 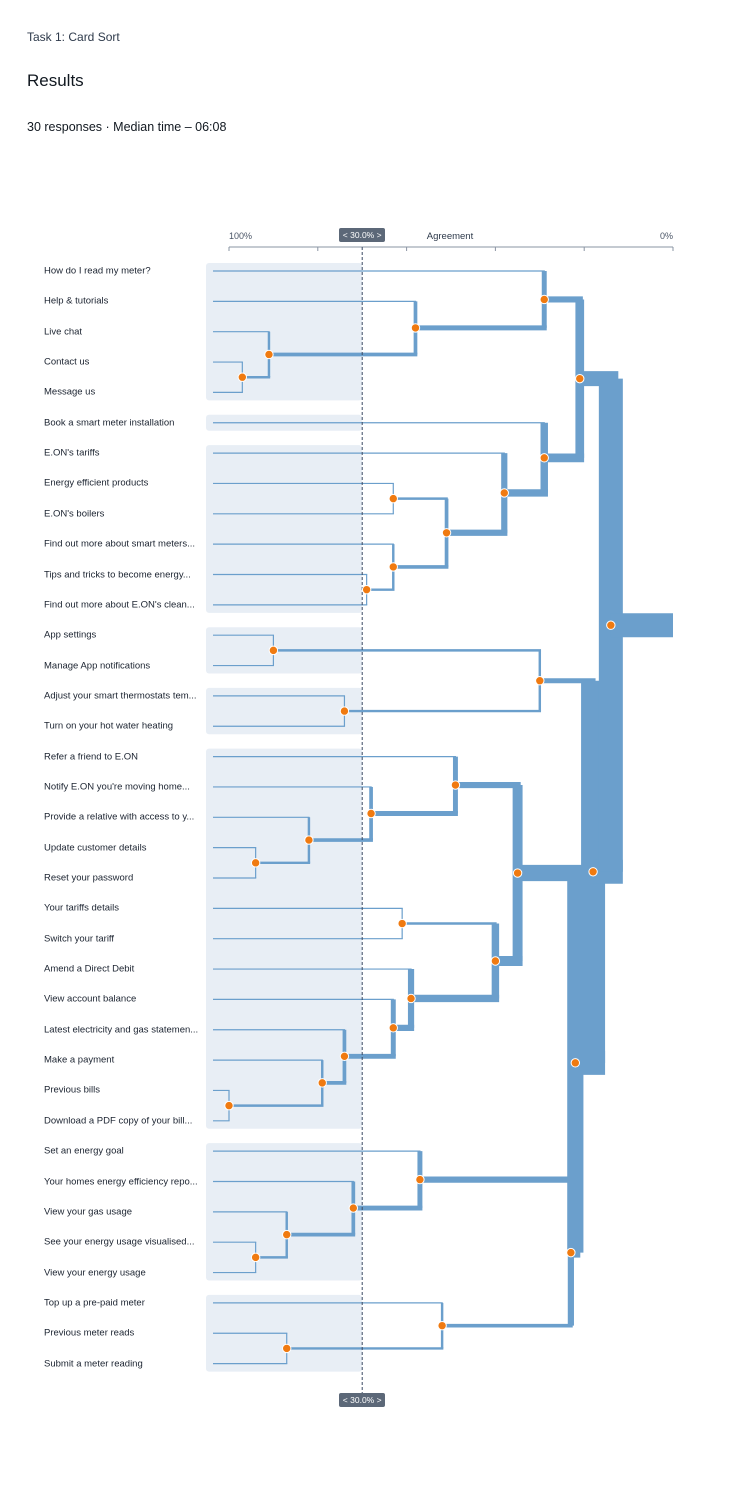 What do you see at coordinates (84, 1151) in the screenshot?
I see `card-label: Set an energy goal` at bounding box center [84, 1151].